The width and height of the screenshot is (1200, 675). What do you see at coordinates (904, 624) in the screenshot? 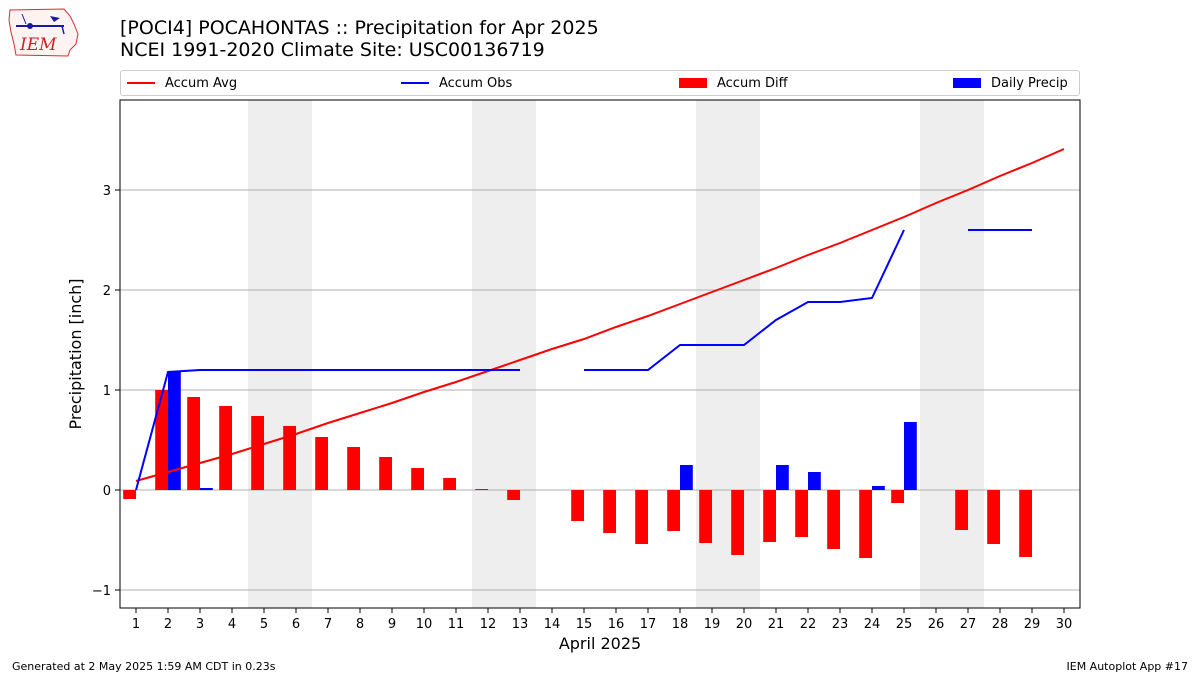
I see `x-tick-label: 25` at bounding box center [904, 624].